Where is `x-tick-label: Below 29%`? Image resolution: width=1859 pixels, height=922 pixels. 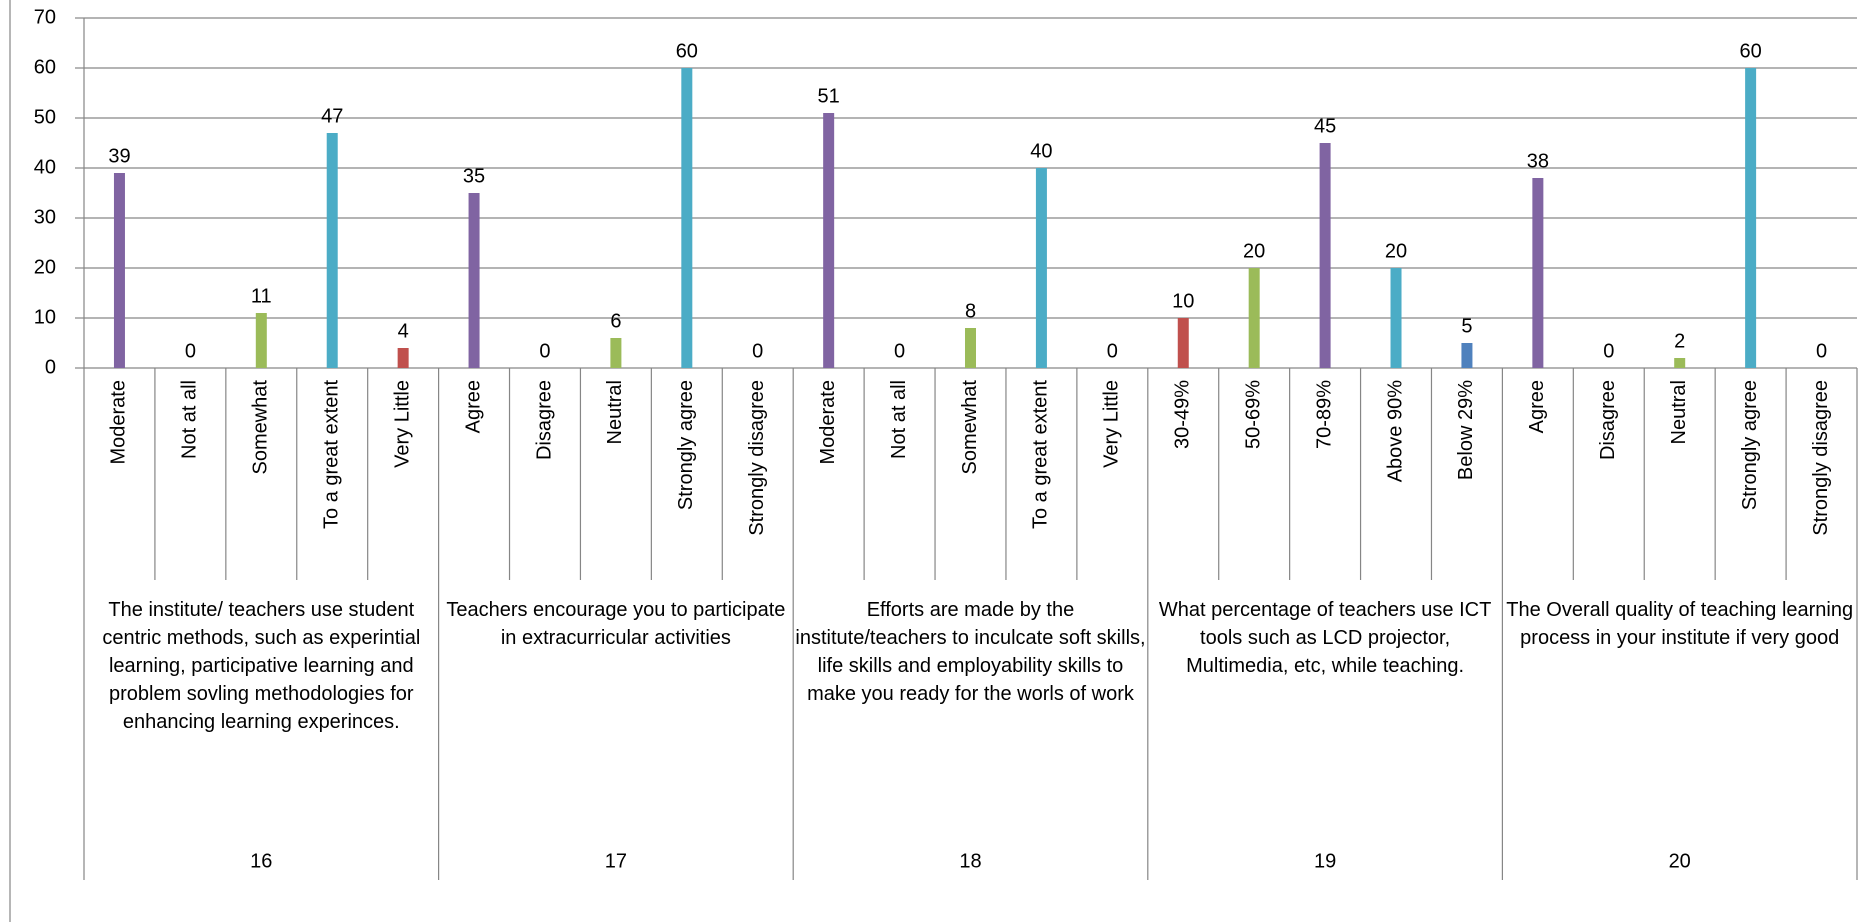
x-tick-label: Below 29% is located at coordinates (1466, 430).